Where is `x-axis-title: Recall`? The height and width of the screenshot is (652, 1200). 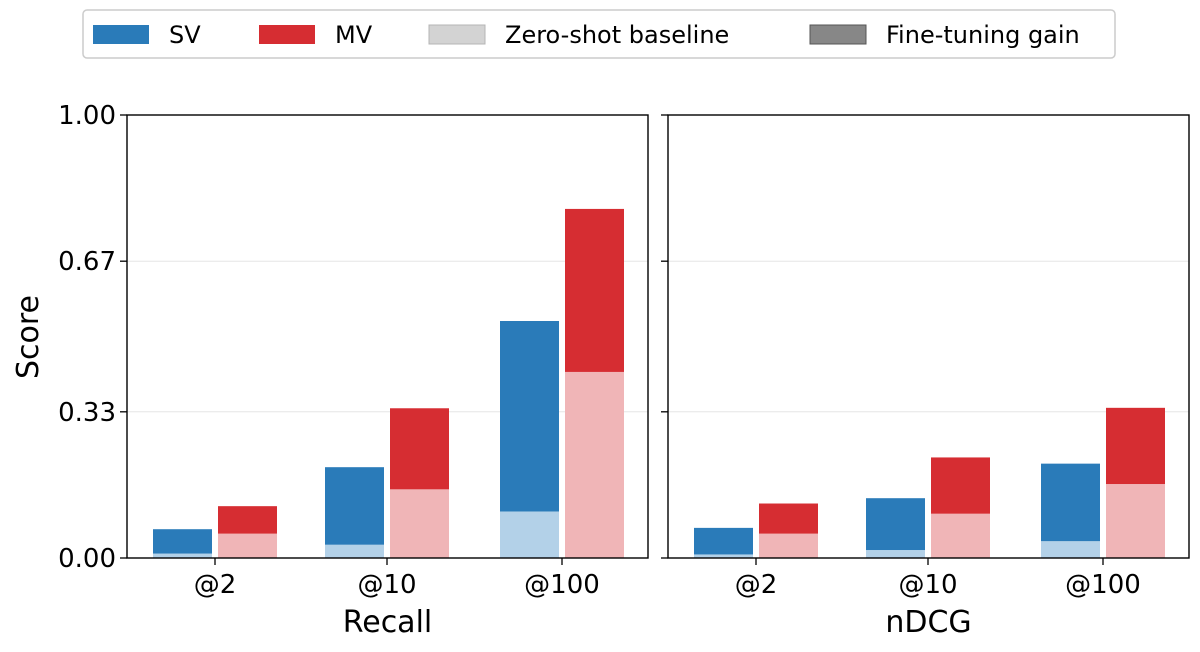 x-axis-title: Recall is located at coordinates (388, 622).